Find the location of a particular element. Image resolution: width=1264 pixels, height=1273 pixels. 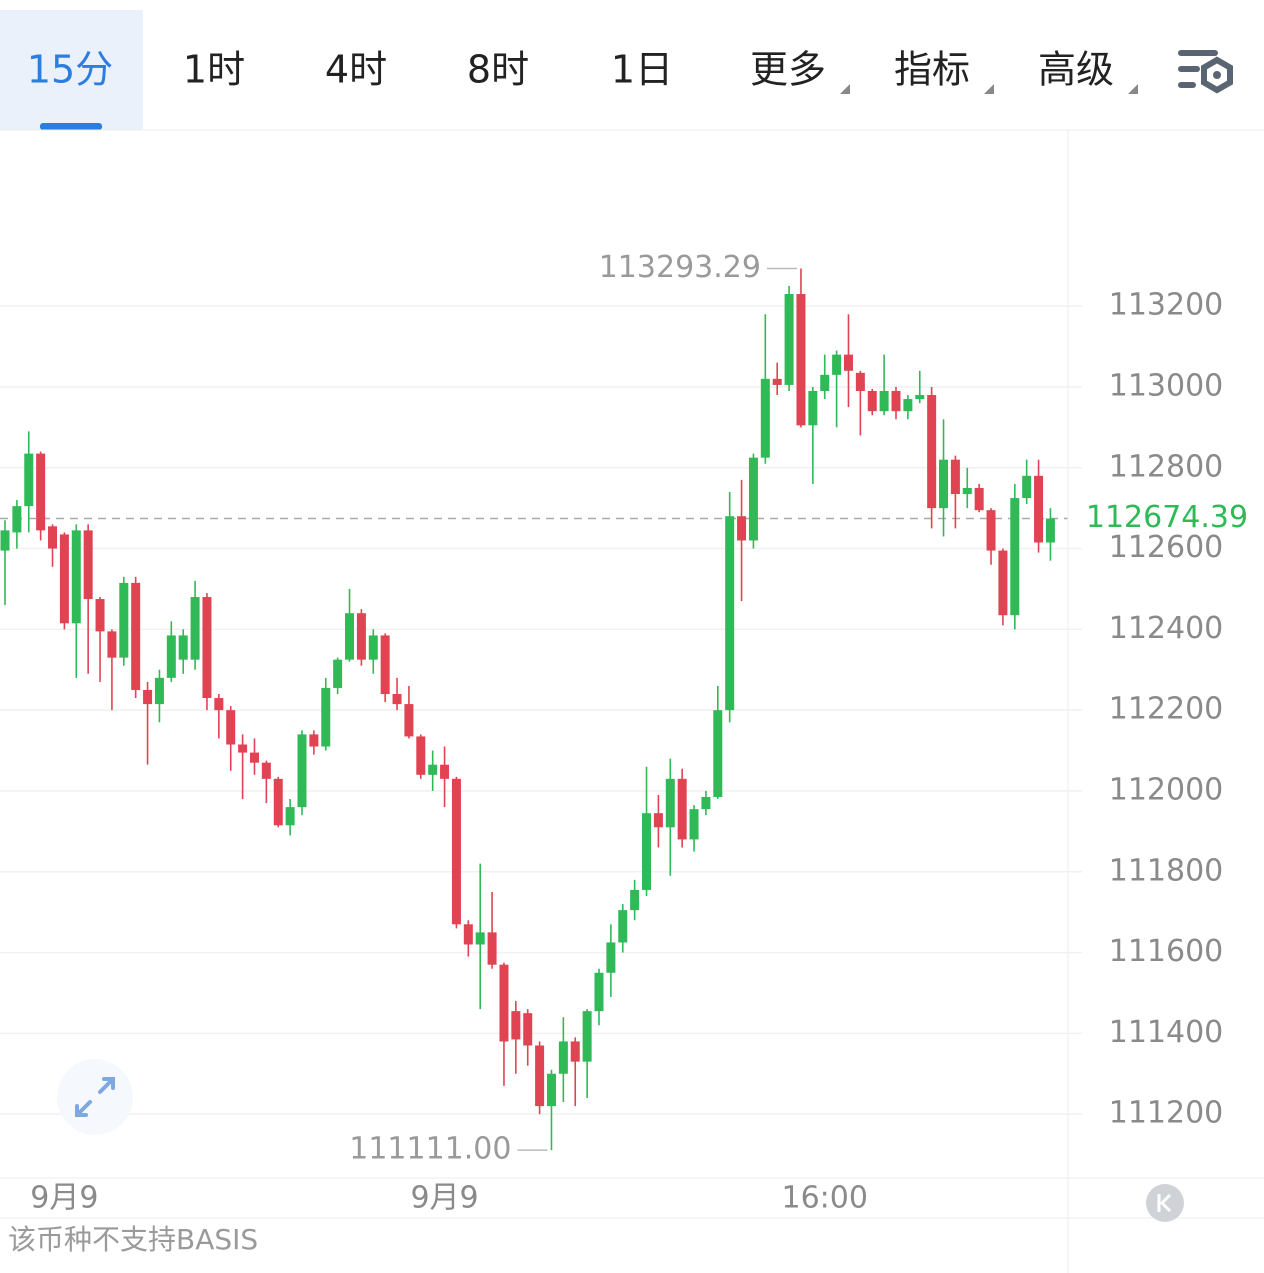

expand-button is located at coordinates (95, 1097).